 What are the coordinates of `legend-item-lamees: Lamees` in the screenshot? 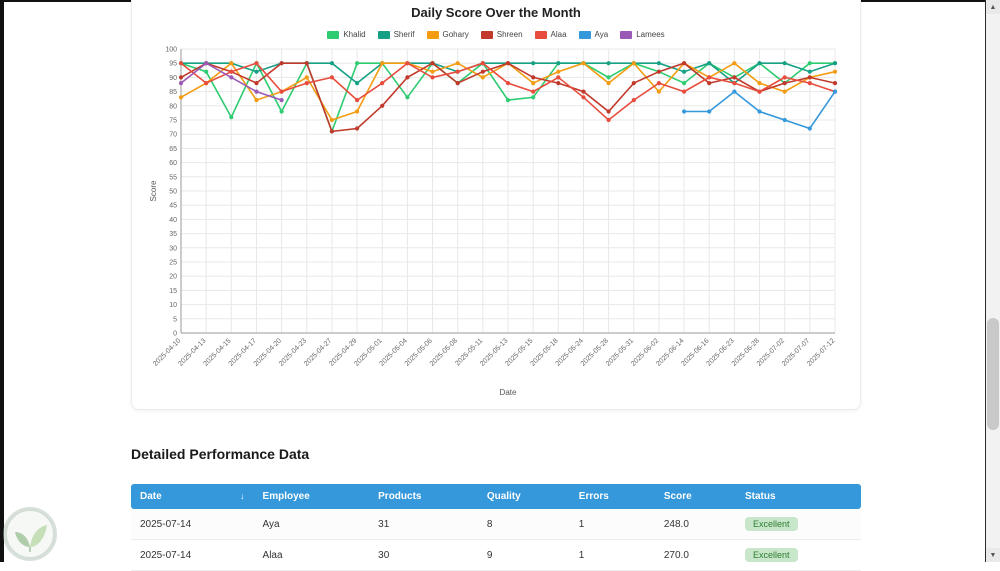 It's located at (642, 34).